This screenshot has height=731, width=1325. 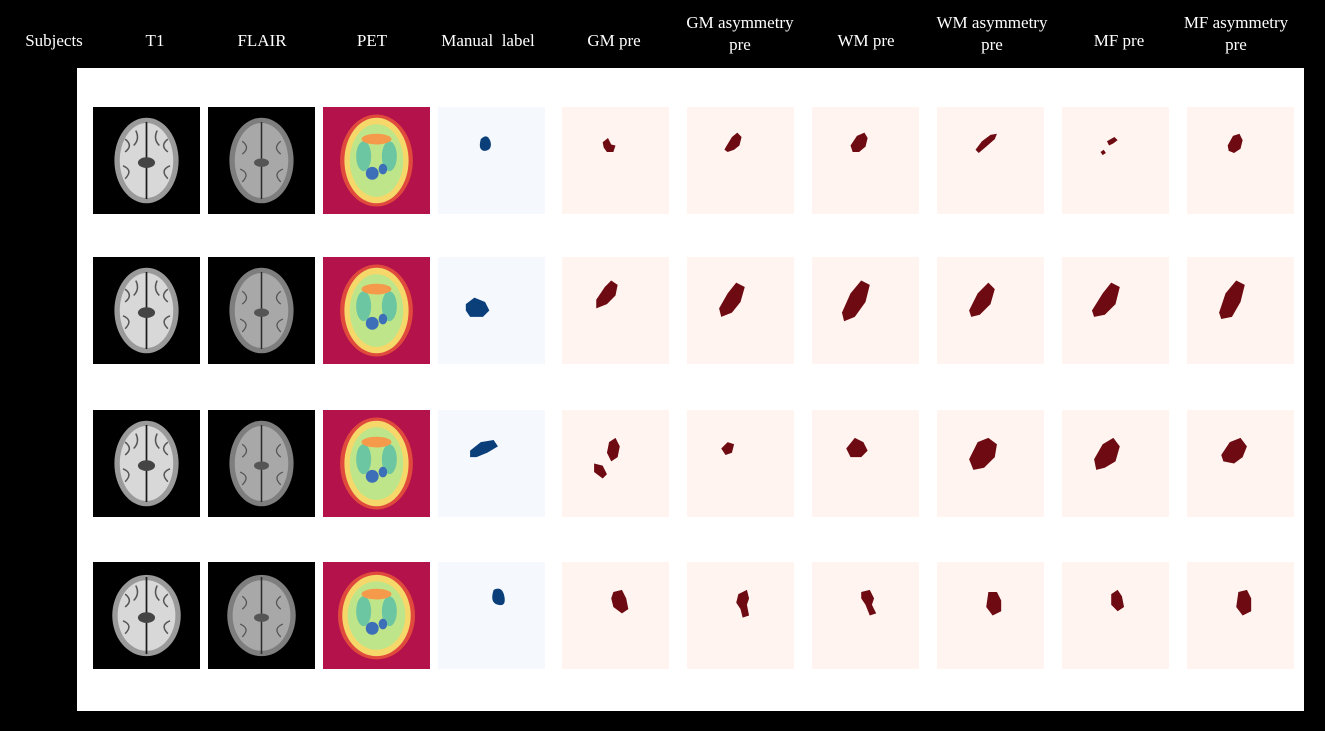 What do you see at coordinates (615, 160) in the screenshot?
I see `sub1-gm-pre-image` at bounding box center [615, 160].